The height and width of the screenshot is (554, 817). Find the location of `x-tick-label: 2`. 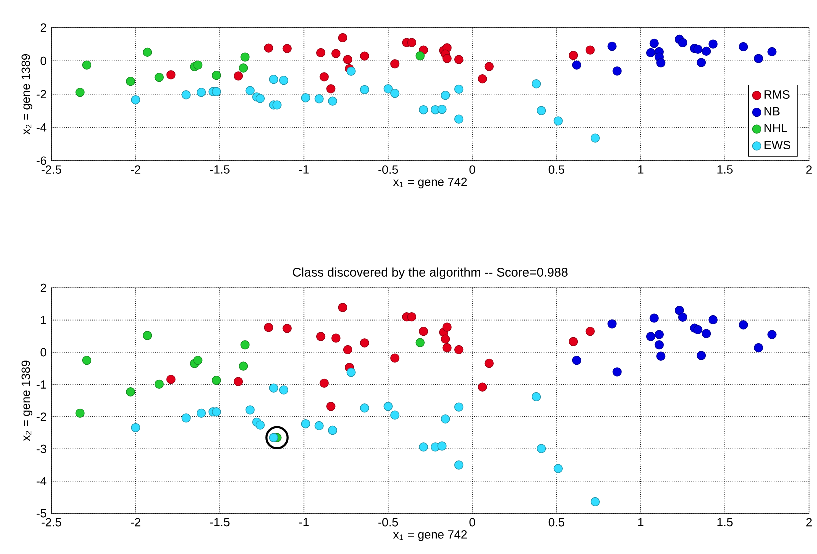

x-tick-label: 2 is located at coordinates (809, 169).